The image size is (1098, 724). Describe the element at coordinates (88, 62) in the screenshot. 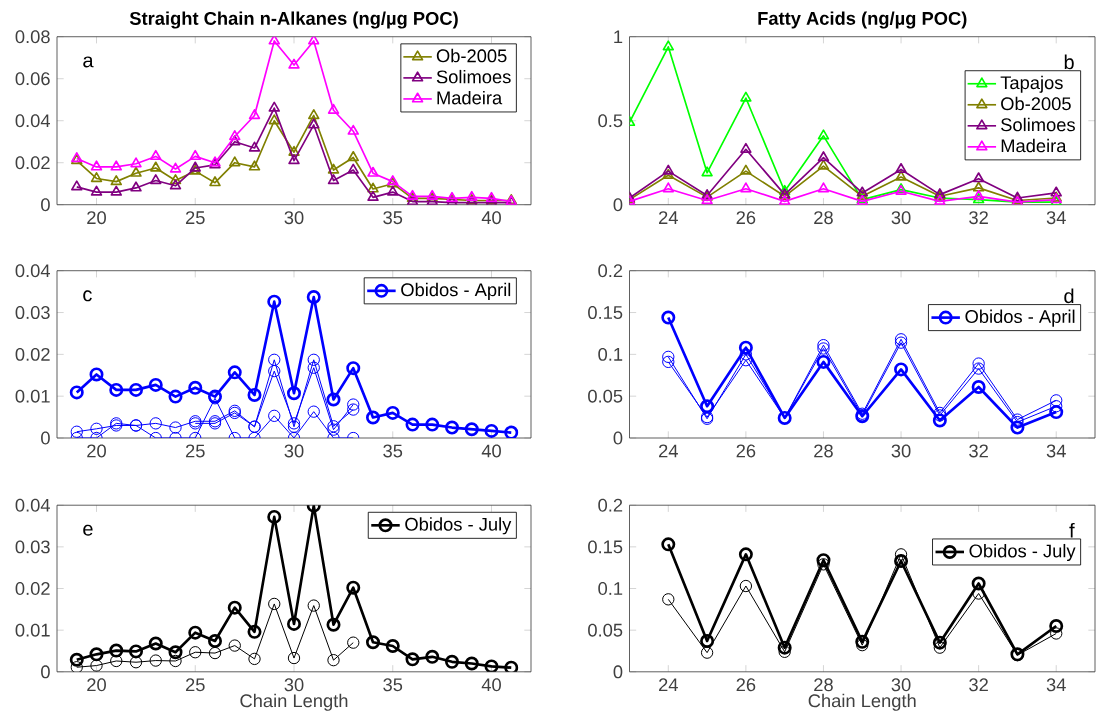

I see `annotation: a` at that location.